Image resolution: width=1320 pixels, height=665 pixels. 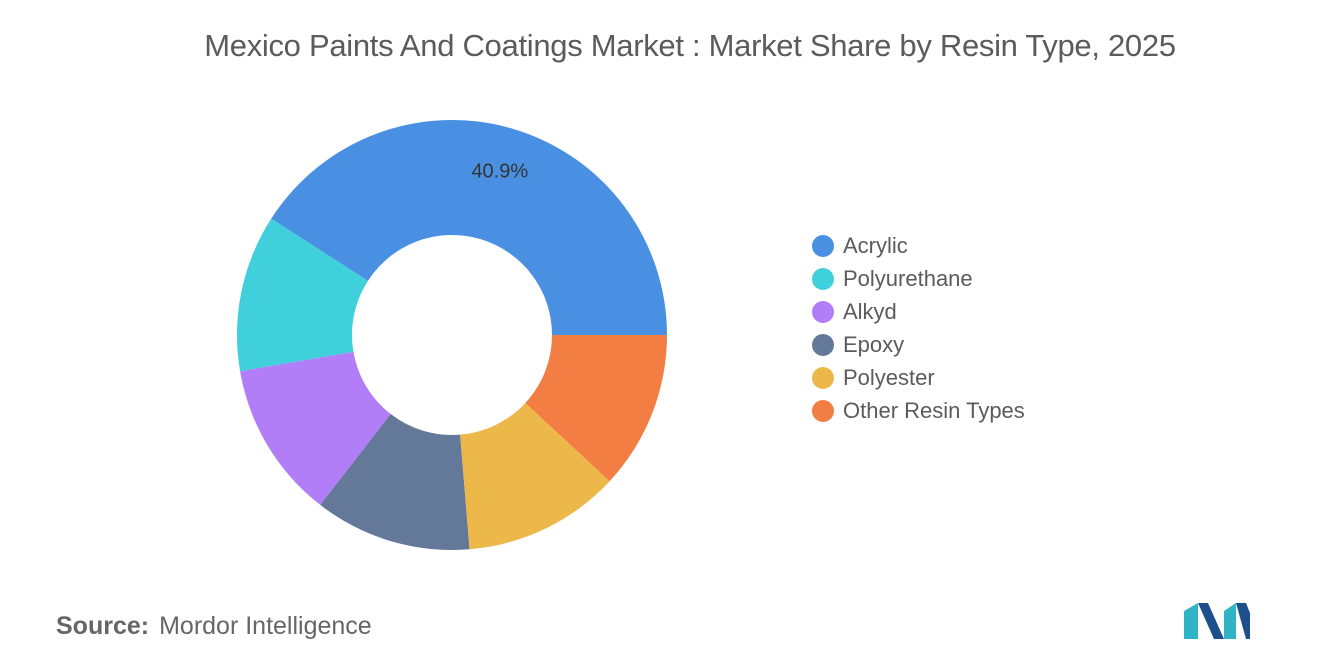 I want to click on legend-item-polyurethane: Polyurethane, so click(x=918, y=278).